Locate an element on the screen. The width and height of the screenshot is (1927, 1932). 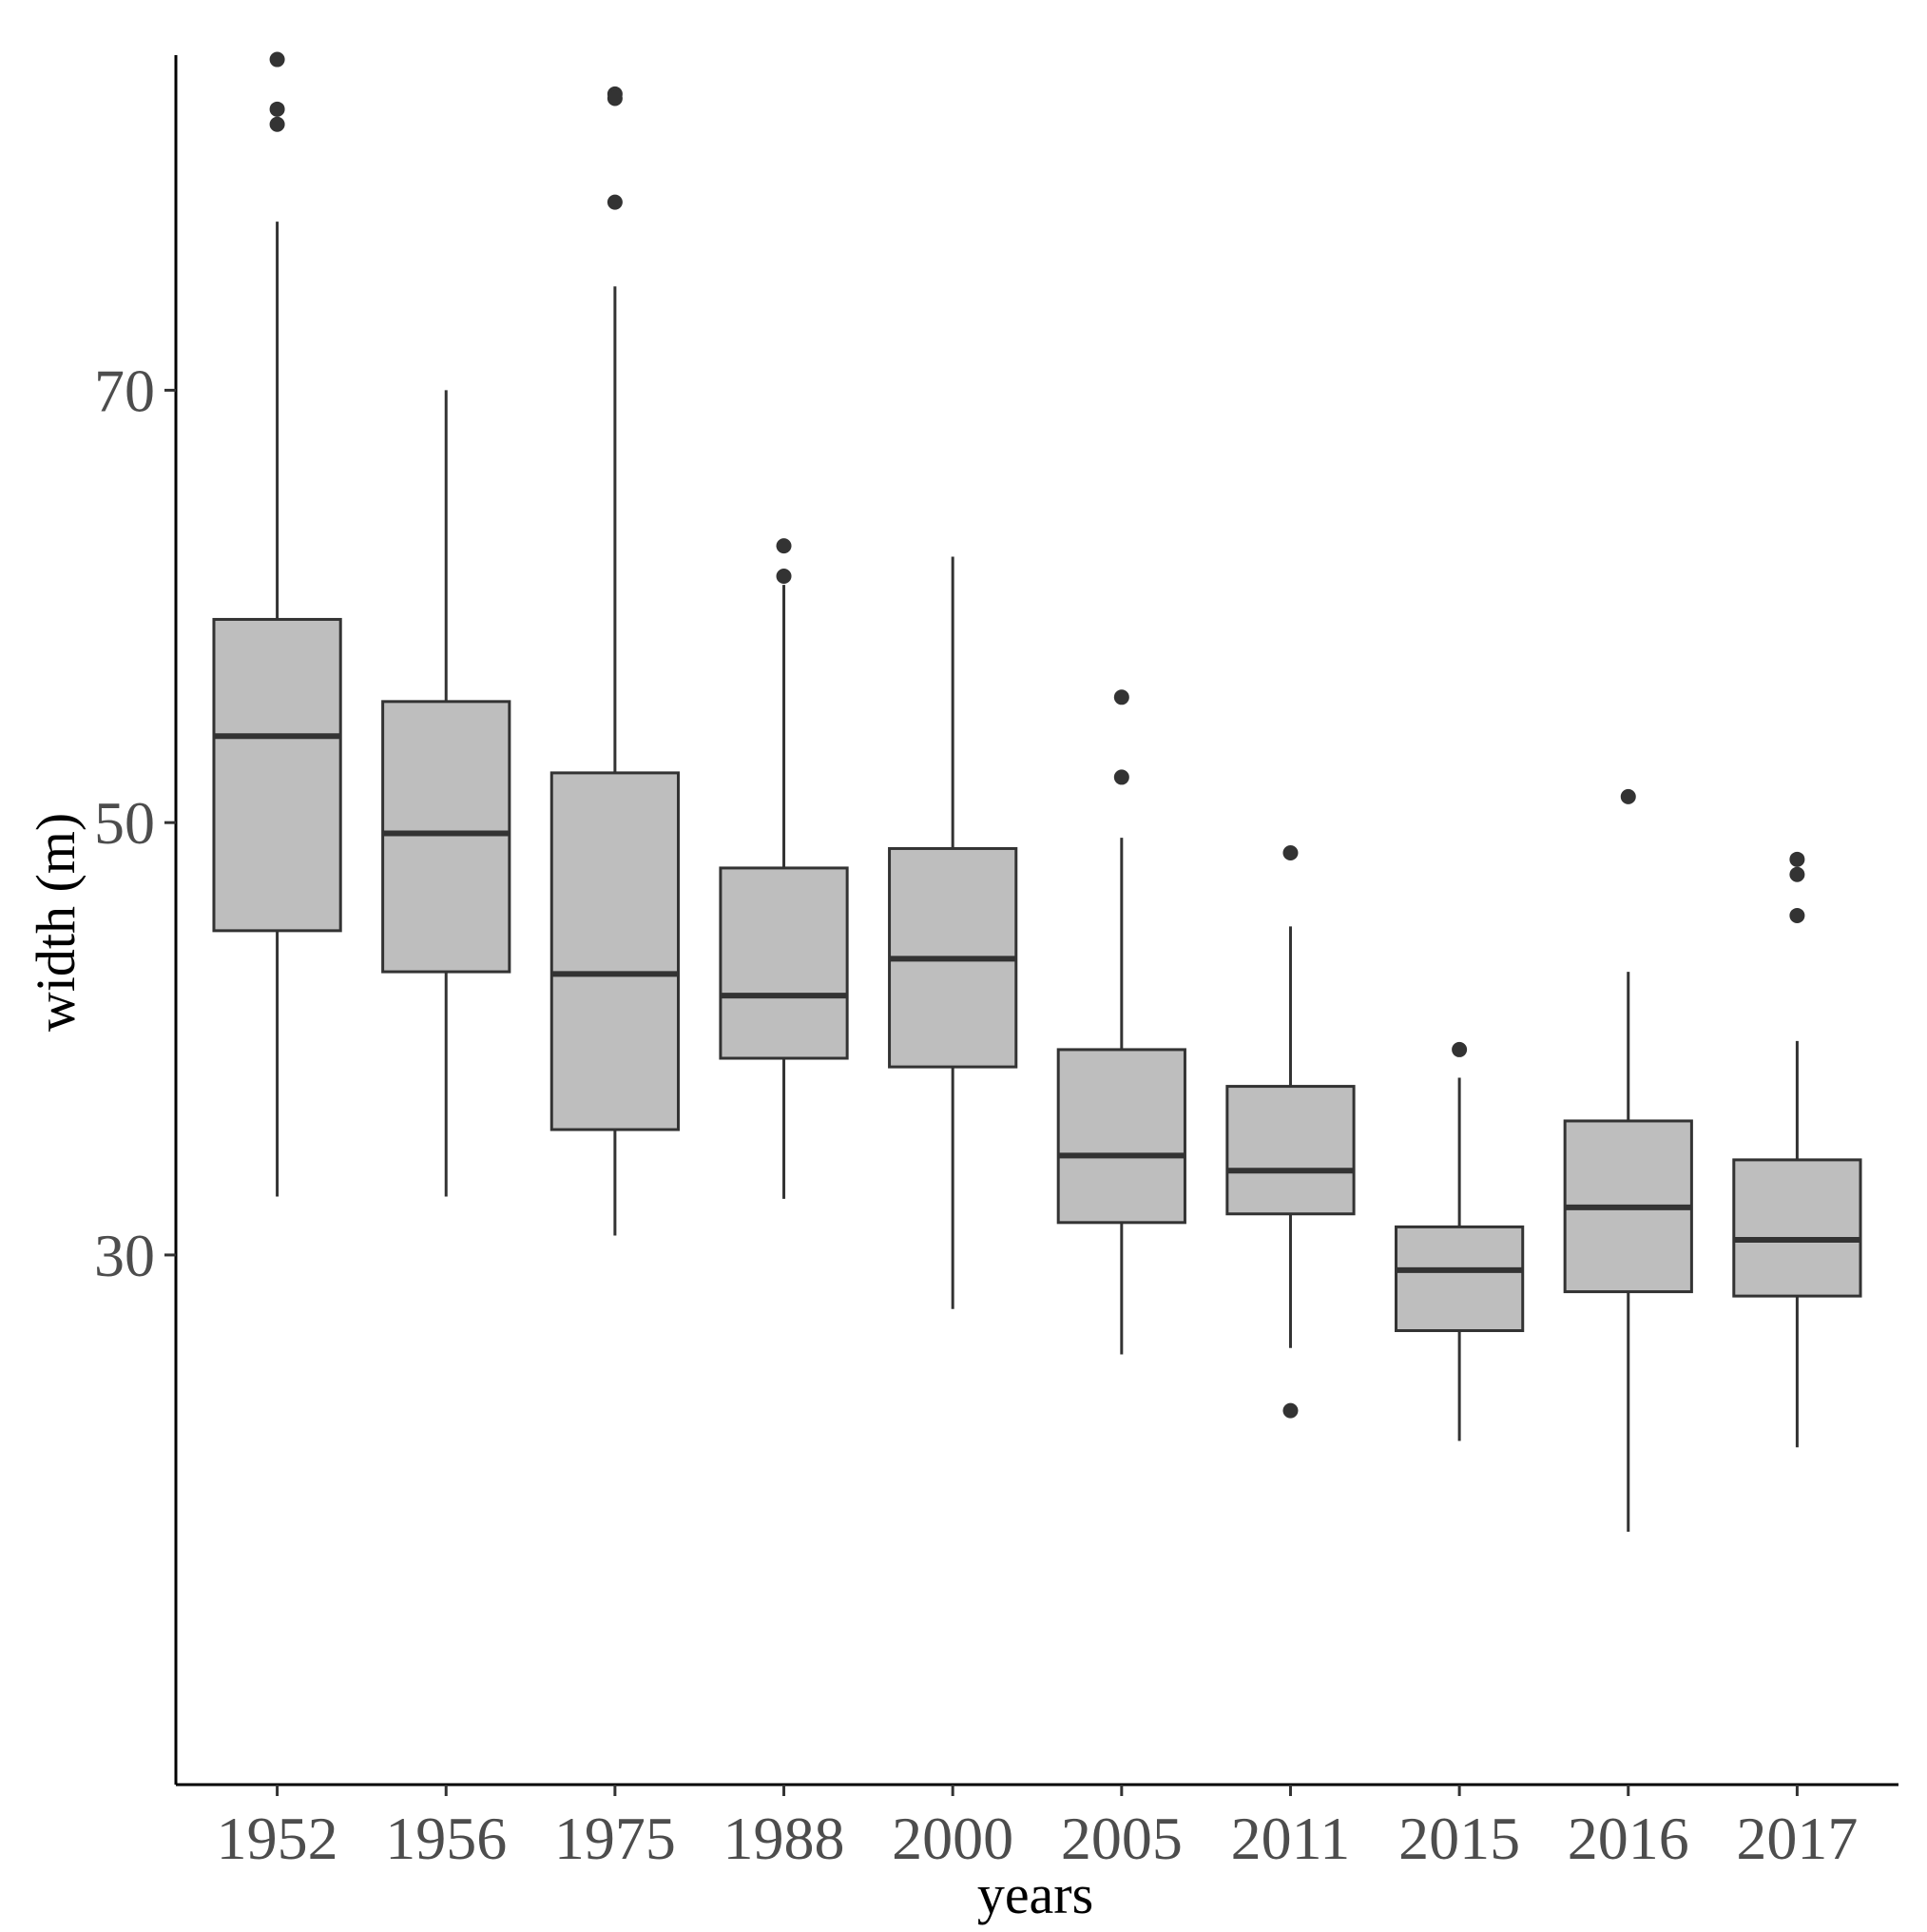
x-tick-label-2011: 2011 is located at coordinates (1291, 1838).